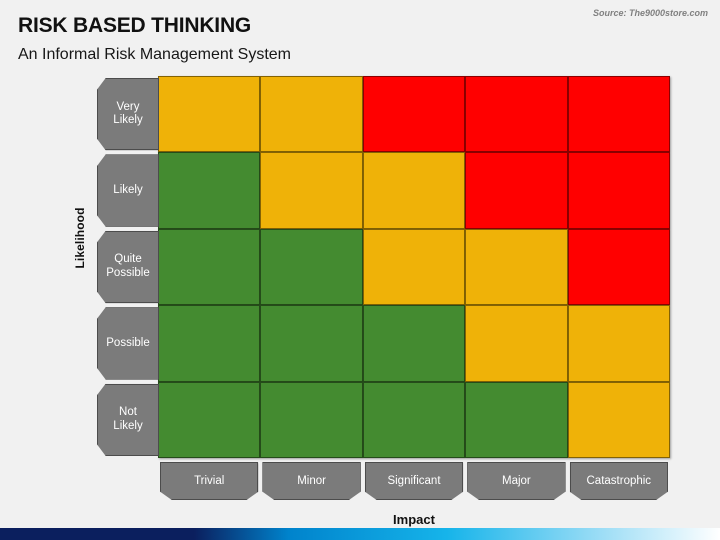 Image resolution: width=720 pixels, height=540 pixels. I want to click on impact-label-text: Major, so click(516, 481).